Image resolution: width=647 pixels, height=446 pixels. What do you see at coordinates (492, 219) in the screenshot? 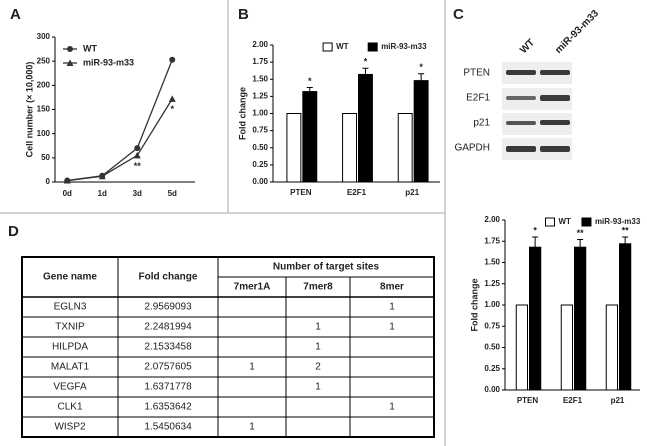
I see `y-tick-label: 2.00` at bounding box center [492, 219].